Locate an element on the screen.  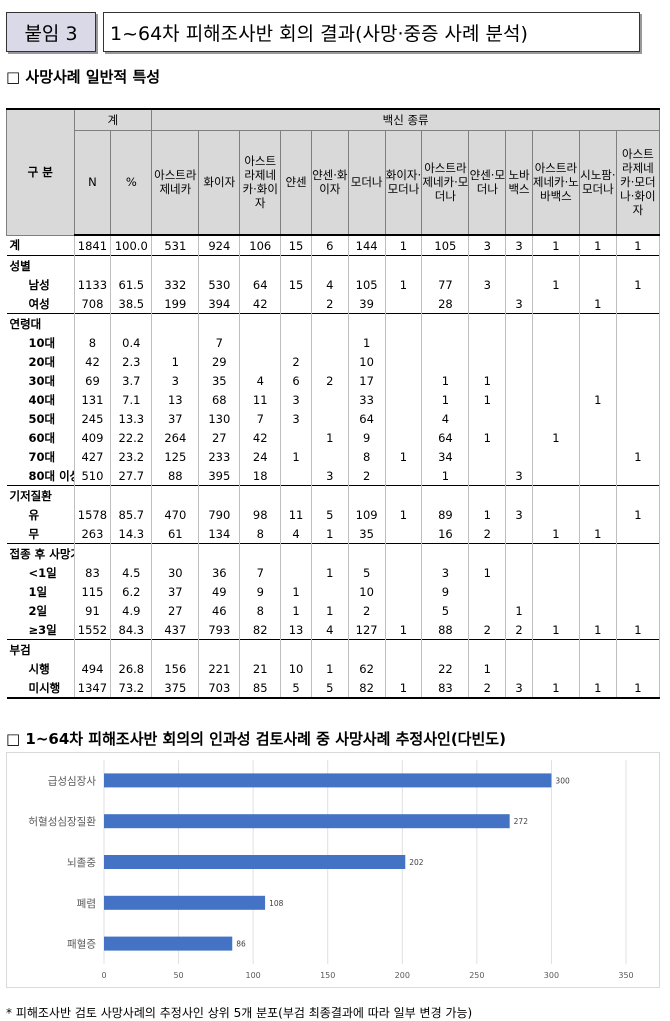
row-label: 미시행 is located at coordinates (40, 688).